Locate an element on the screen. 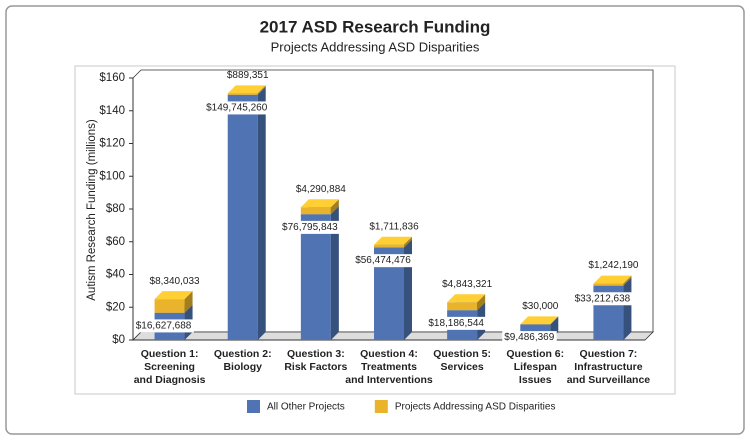  y-tick-label: $20 is located at coordinates (115, 307).